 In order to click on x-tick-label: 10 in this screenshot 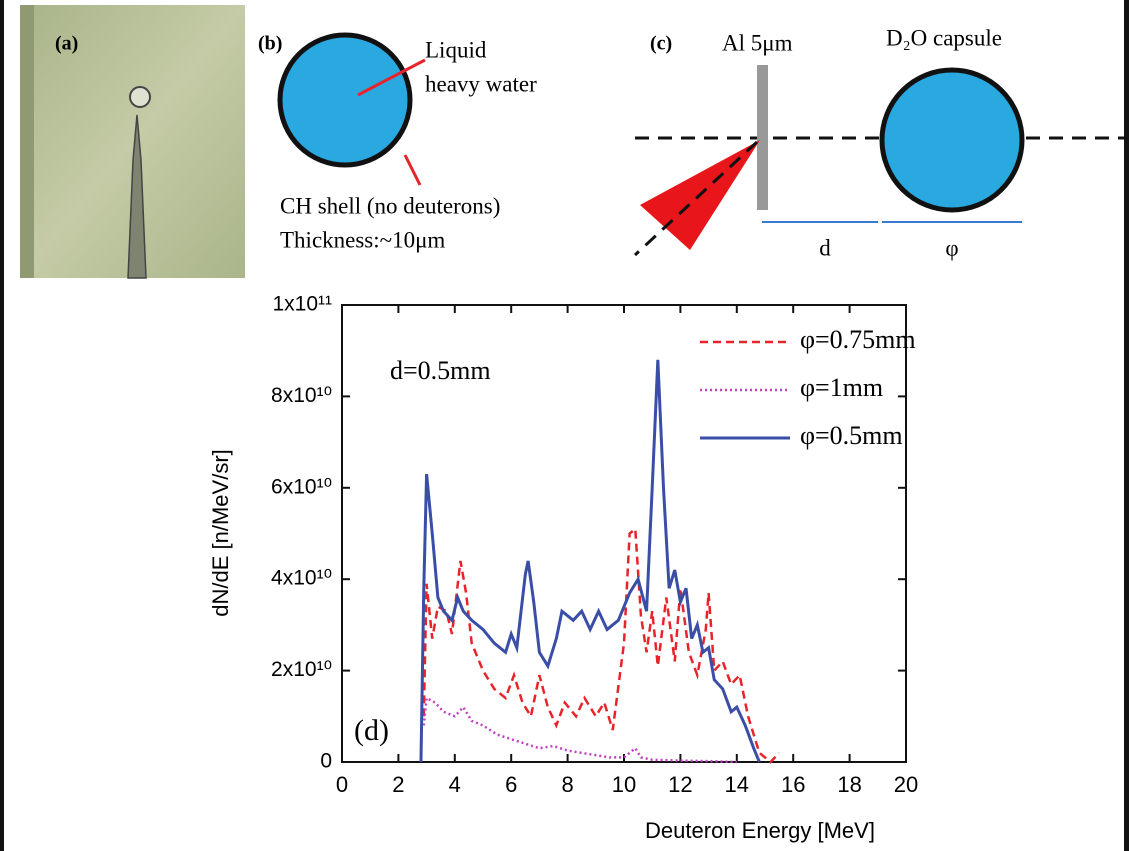, I will do `click(624, 784)`.